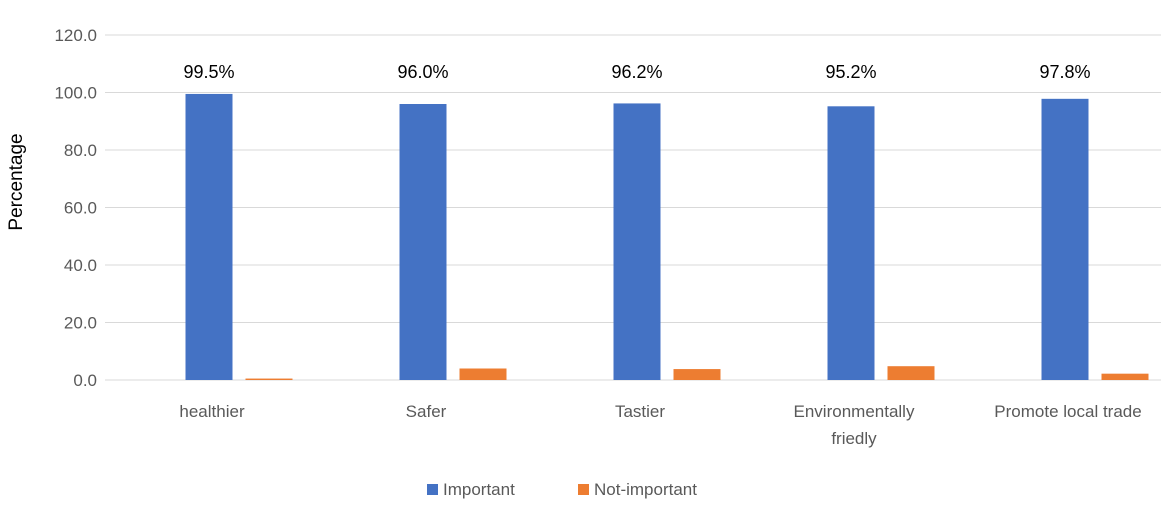 This screenshot has width=1161, height=510. I want to click on y-tick-label: 60.0, so click(80, 208).